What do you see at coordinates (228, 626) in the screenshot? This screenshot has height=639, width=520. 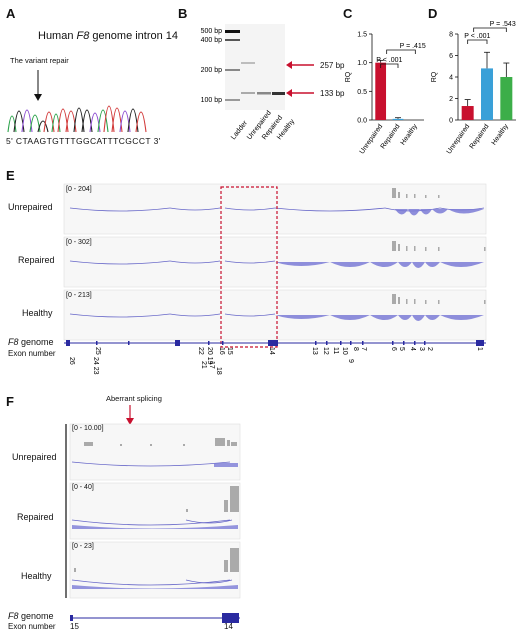 I see `exon-label-14: 14` at bounding box center [228, 626].